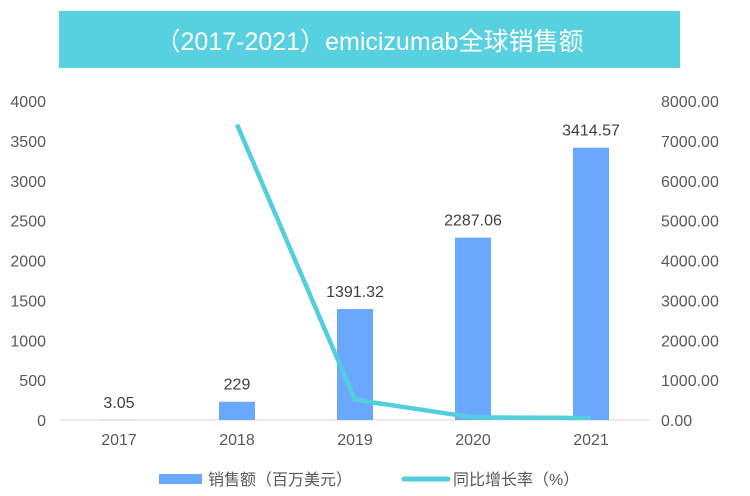  I want to click on y-left-tick: 2000, so click(28, 262).